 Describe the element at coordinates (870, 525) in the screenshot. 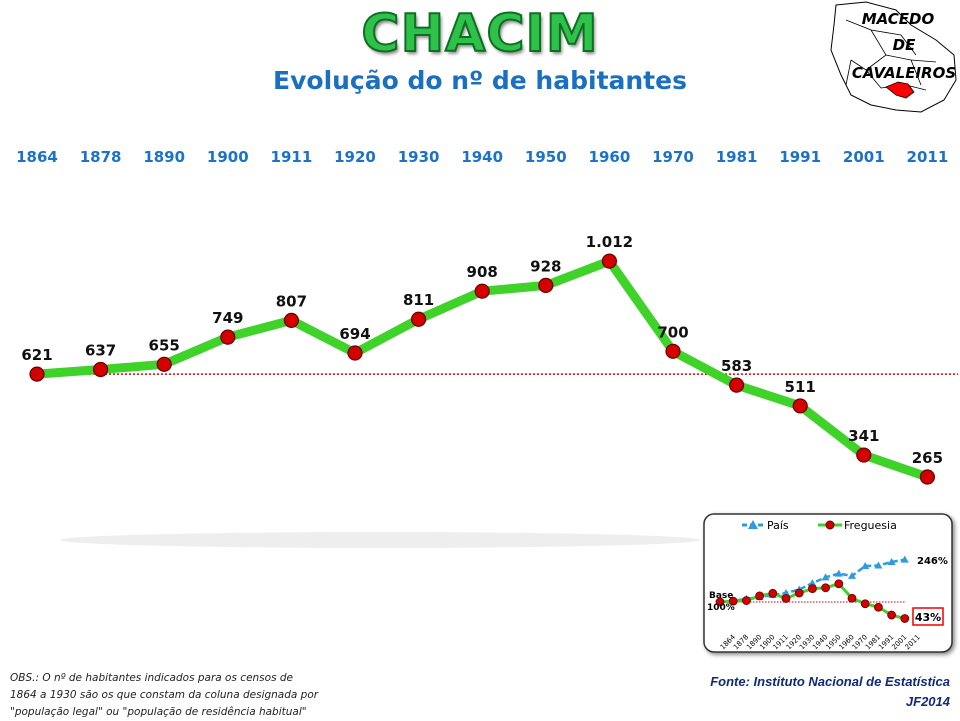

I see `legend-freguesia-label: Freguesia` at that location.